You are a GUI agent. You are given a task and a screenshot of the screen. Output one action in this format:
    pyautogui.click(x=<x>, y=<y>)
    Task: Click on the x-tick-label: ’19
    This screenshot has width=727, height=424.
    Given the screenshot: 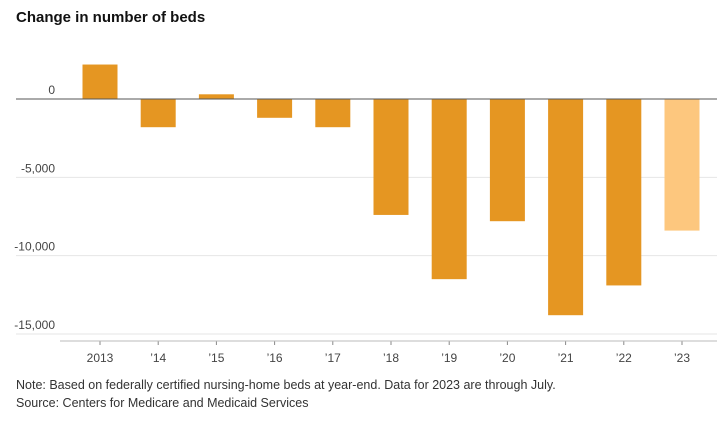 What is the action you would take?
    pyautogui.click(x=449, y=358)
    